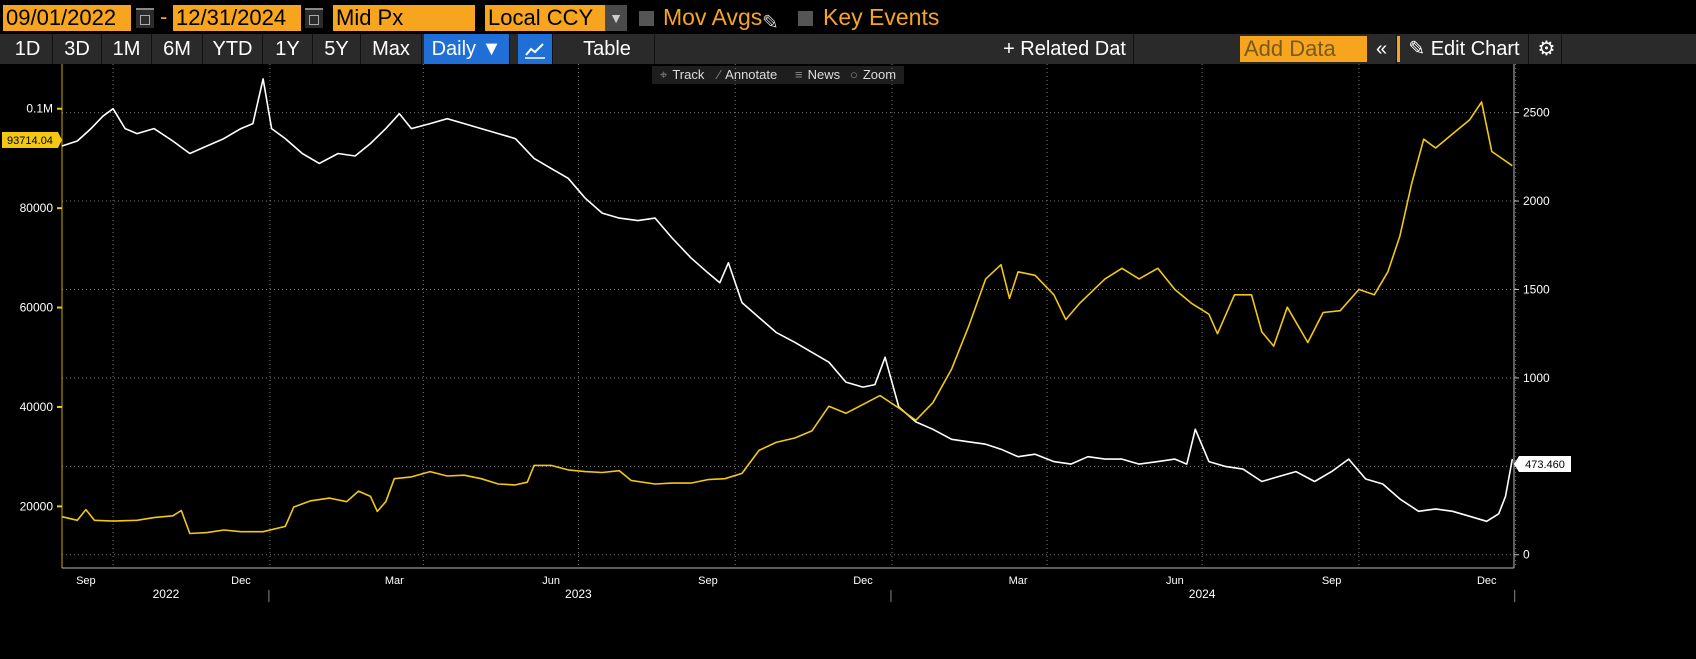  What do you see at coordinates (1202, 594) in the screenshot?
I see `year-label: 2024` at bounding box center [1202, 594].